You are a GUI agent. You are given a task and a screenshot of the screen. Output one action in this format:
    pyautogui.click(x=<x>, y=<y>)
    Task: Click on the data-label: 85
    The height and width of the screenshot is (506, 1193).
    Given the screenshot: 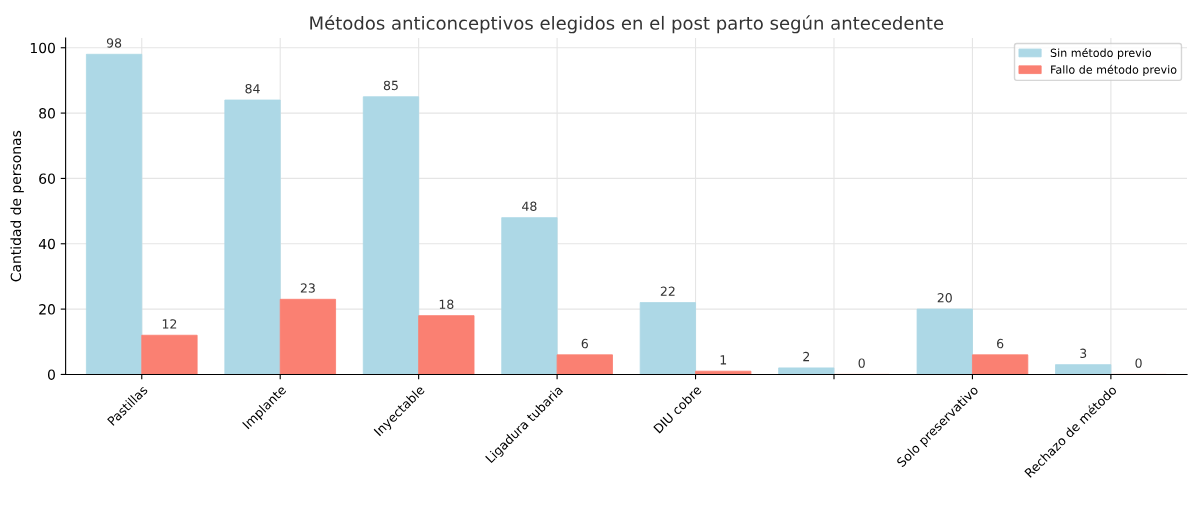 What is the action you would take?
    pyautogui.click(x=390, y=85)
    